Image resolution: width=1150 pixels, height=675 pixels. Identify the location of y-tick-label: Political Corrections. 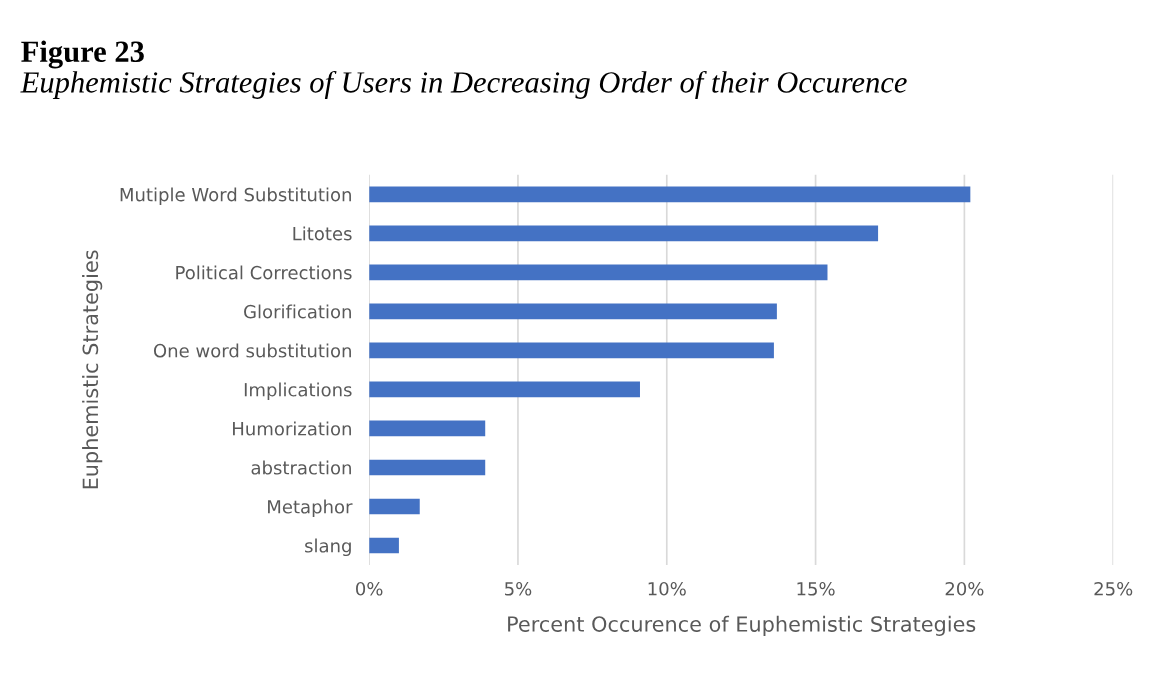
(264, 272).